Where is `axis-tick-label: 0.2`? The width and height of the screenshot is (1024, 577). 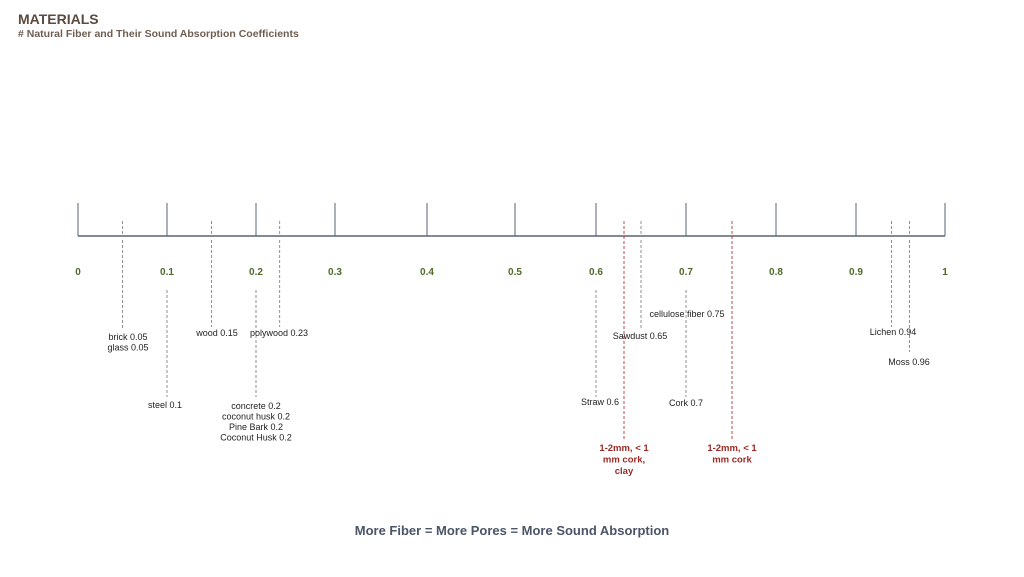 axis-tick-label: 0.2 is located at coordinates (256, 272).